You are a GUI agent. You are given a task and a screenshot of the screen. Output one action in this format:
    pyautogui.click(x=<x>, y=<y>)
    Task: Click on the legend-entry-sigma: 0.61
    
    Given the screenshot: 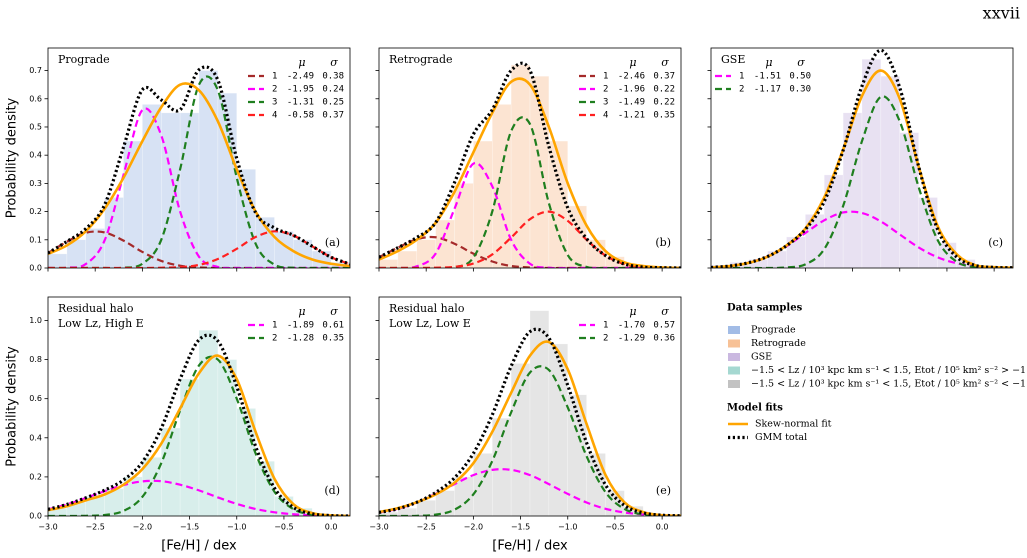 What is the action you would take?
    pyautogui.click(x=333, y=326)
    